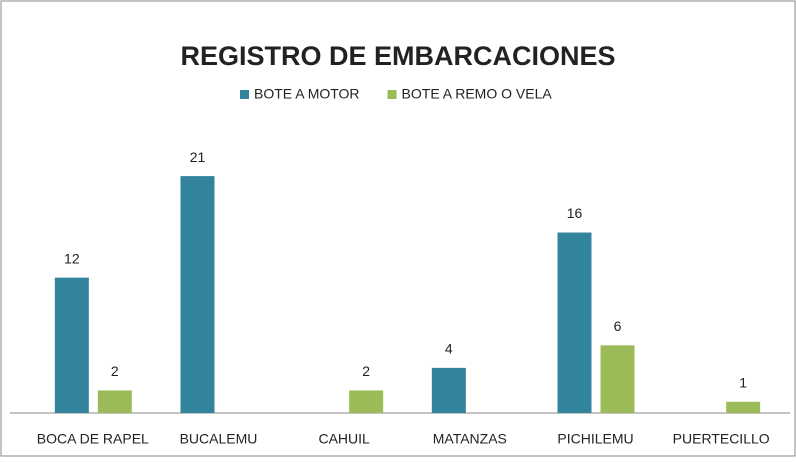 This screenshot has width=796, height=462. What do you see at coordinates (449, 349) in the screenshot?
I see `data-label: 4` at bounding box center [449, 349].